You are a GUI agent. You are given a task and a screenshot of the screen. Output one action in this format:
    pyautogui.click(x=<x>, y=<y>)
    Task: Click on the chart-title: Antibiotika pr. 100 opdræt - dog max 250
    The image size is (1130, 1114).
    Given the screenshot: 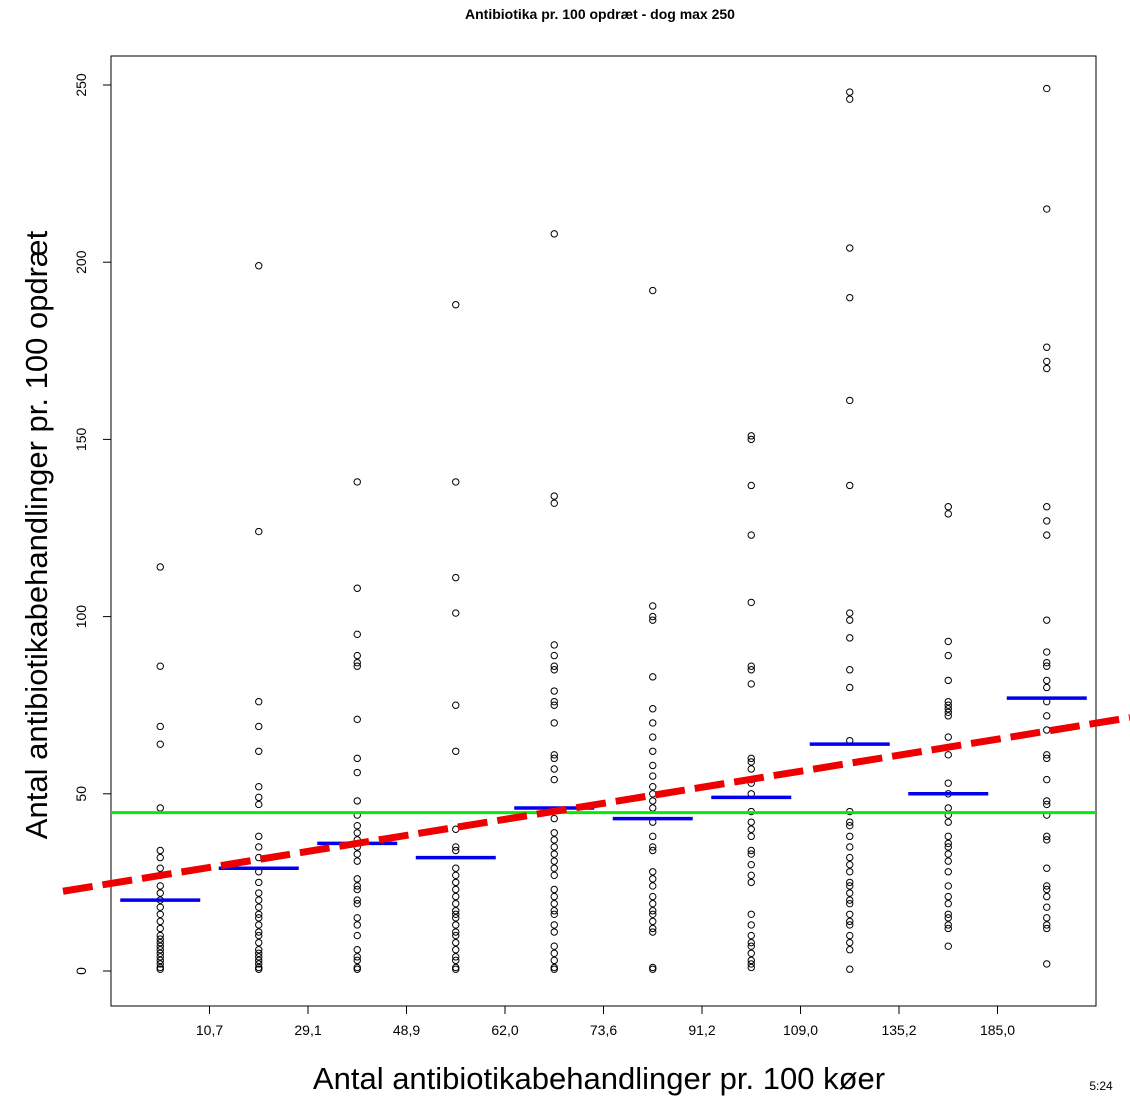 What is the action you would take?
    pyautogui.click(x=600, y=14)
    